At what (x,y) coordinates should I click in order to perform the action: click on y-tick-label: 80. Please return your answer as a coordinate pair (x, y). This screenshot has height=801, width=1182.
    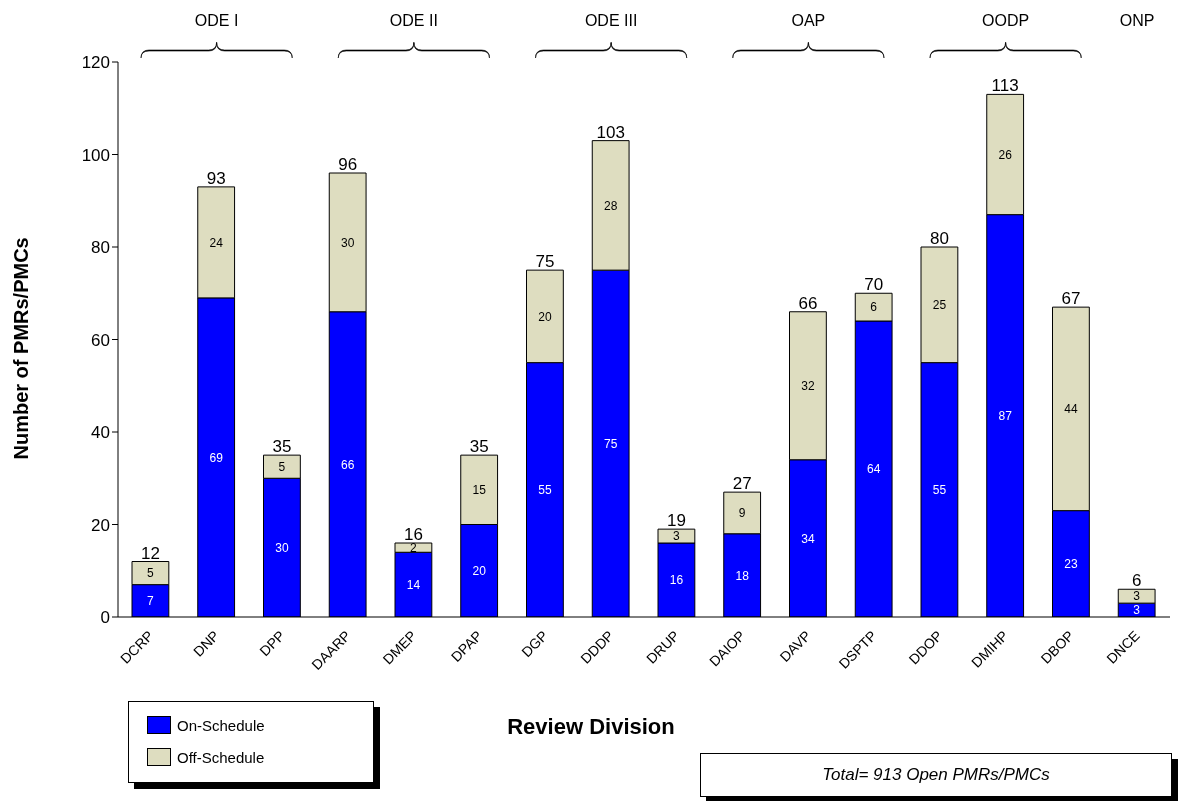
    Looking at the image, I should click on (100, 248).